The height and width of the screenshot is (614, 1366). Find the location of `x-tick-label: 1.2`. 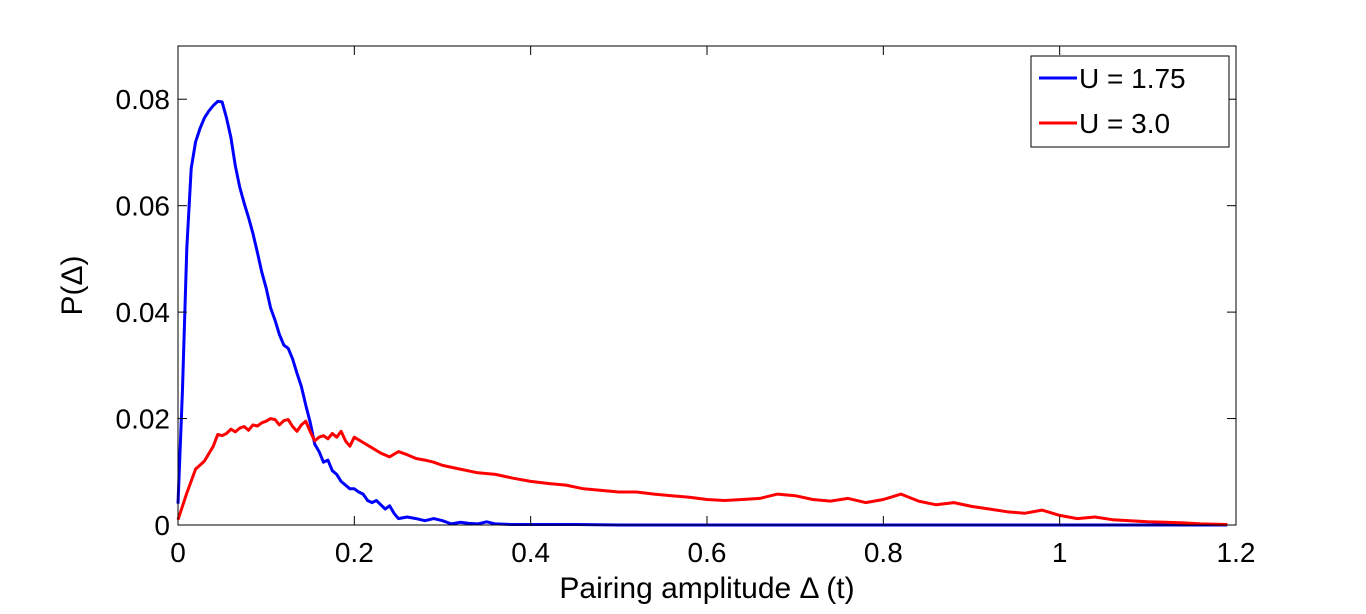

x-tick-label: 1.2 is located at coordinates (1236, 552).